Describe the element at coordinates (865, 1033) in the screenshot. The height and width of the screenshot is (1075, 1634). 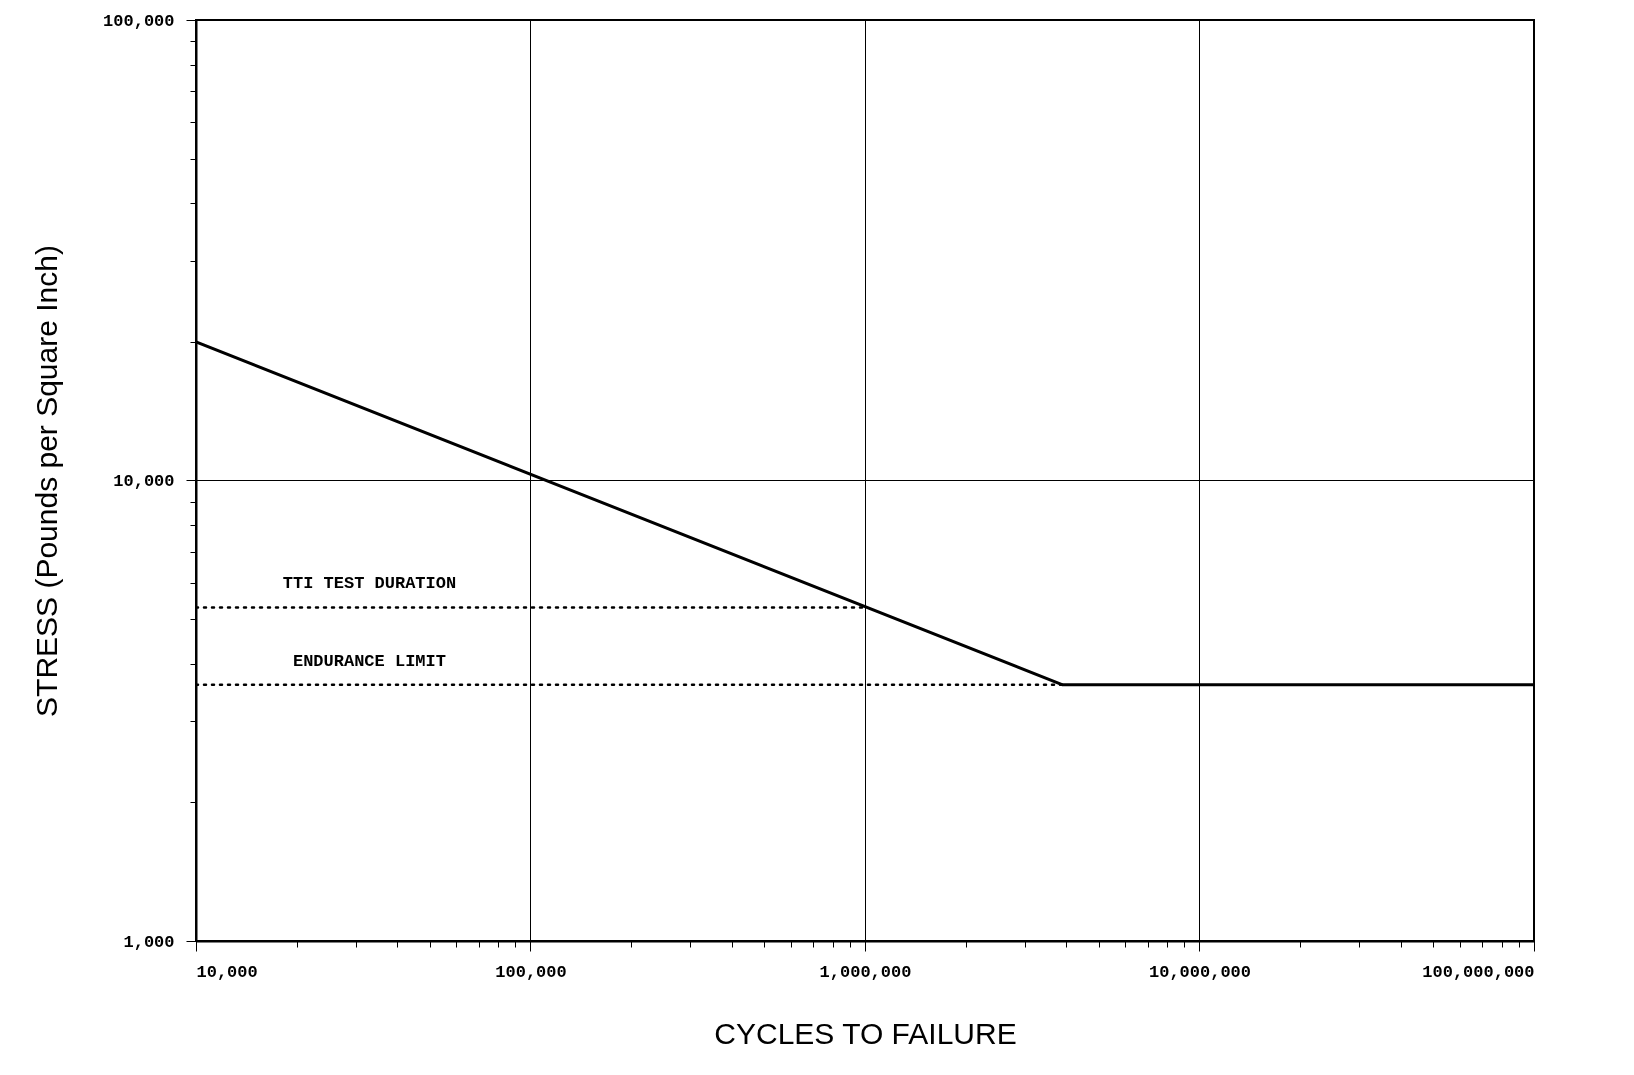
I see `x-axis-title: CYCLES TO FAILURE` at that location.